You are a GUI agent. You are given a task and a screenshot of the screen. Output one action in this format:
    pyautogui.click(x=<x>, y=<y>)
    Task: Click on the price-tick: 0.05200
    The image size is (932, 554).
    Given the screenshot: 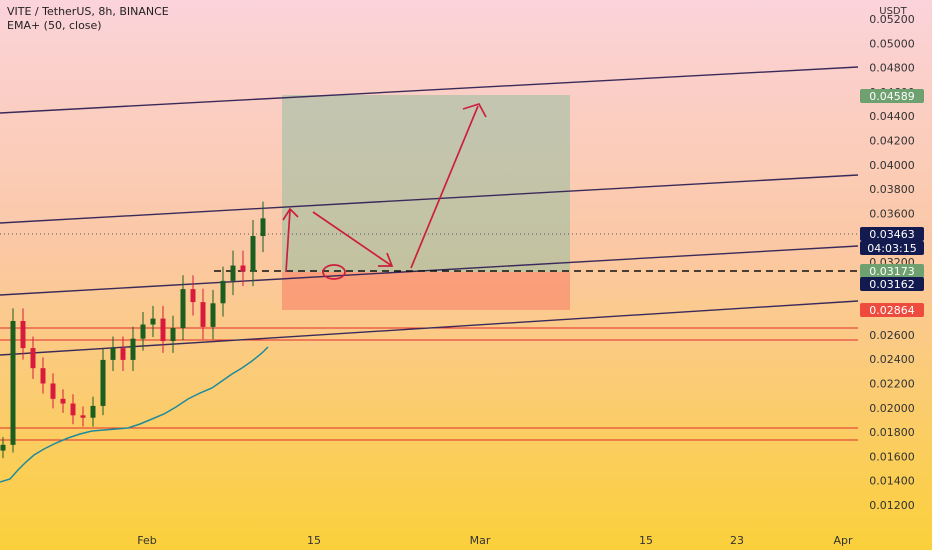 What is the action you would take?
    pyautogui.click(x=892, y=19)
    